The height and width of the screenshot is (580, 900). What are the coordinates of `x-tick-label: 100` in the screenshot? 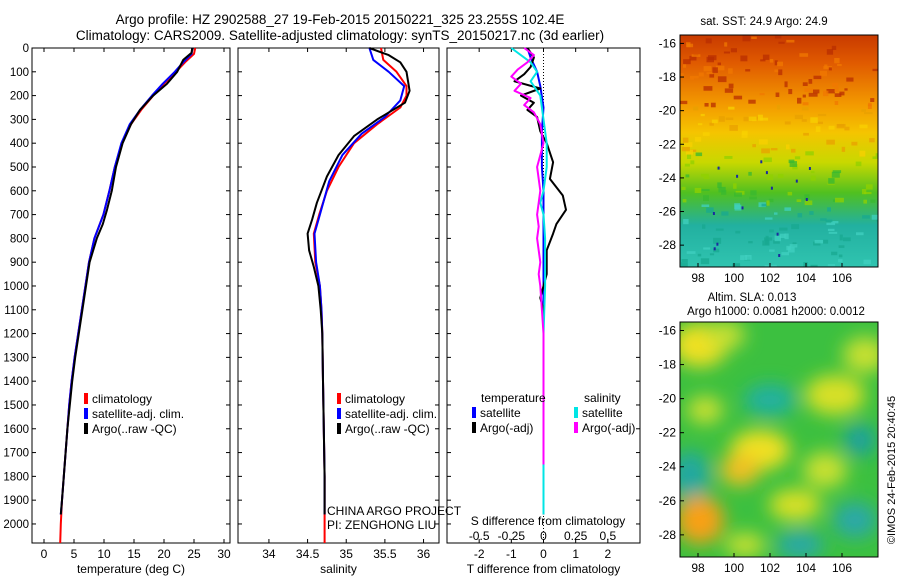 It's located at (734, 568).